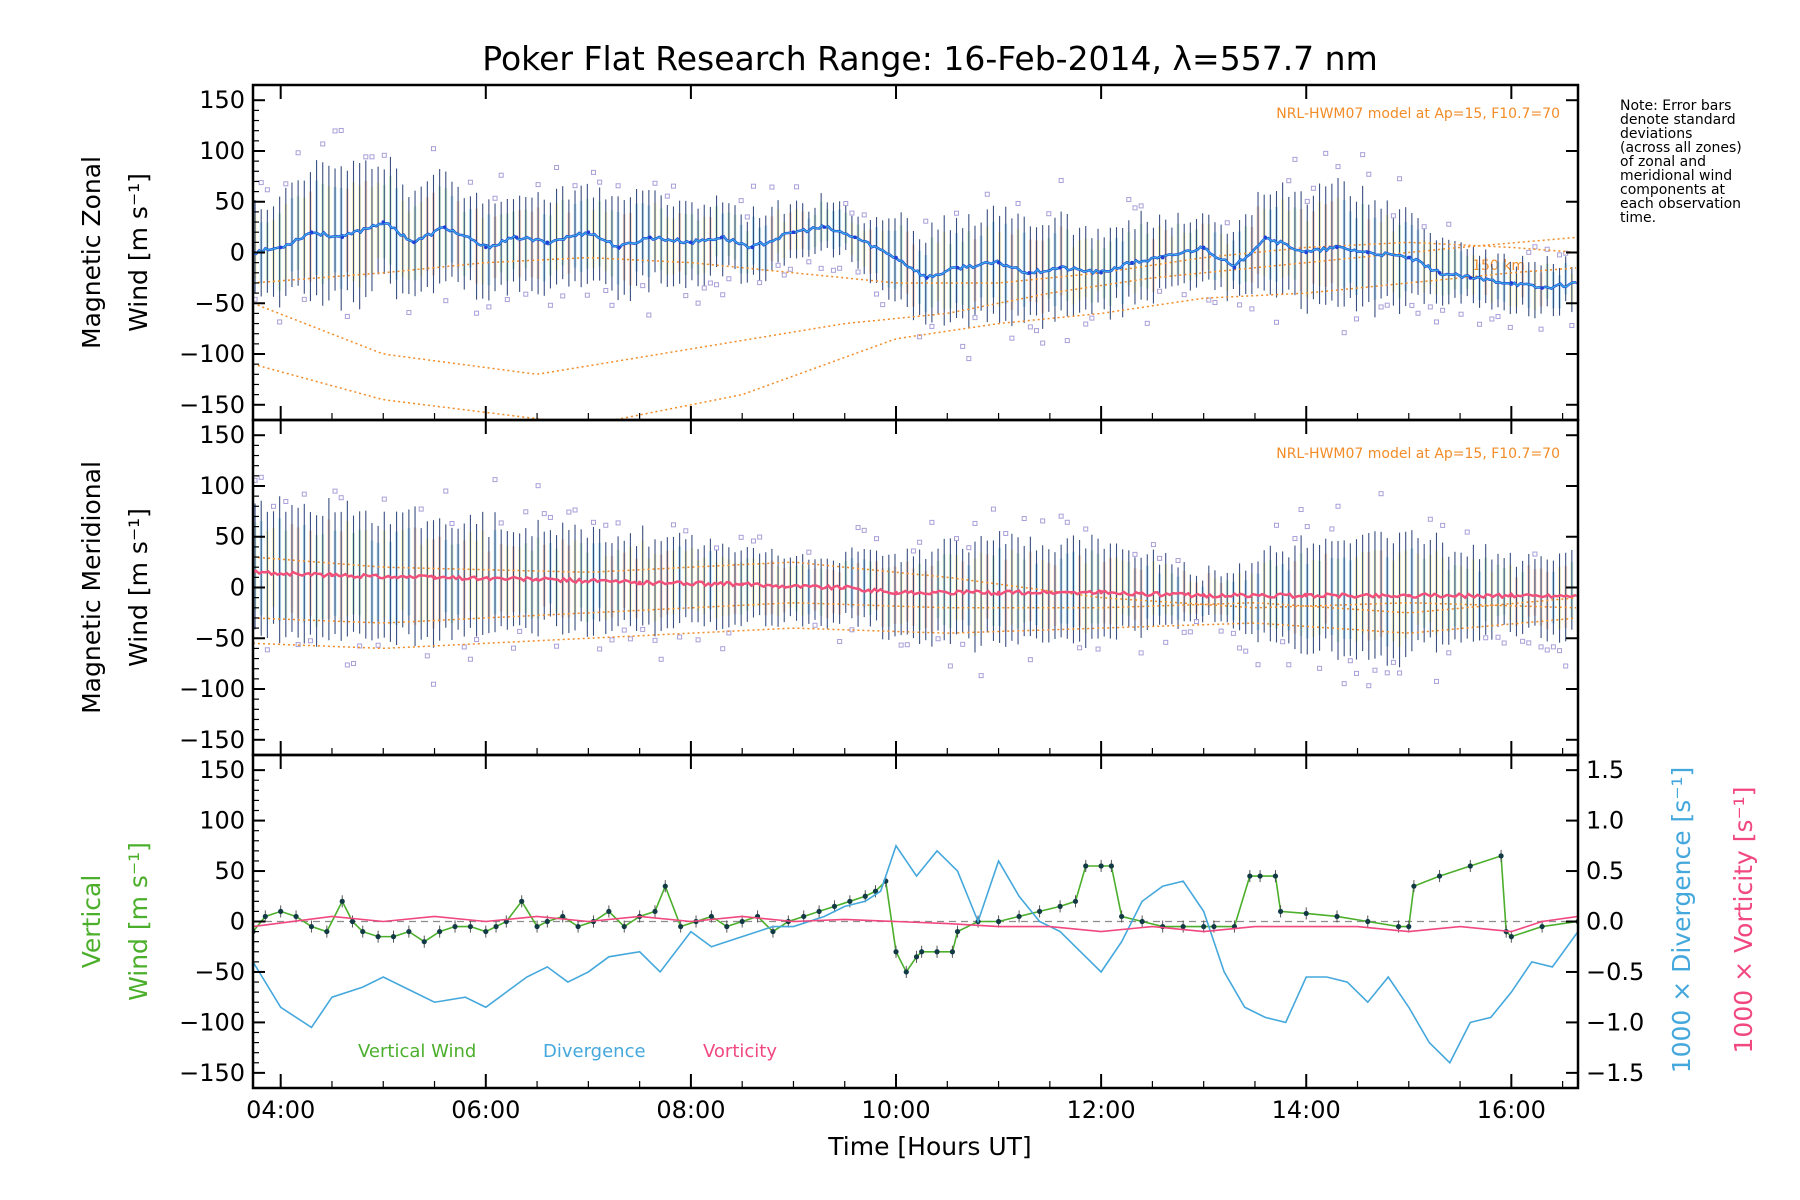 This screenshot has height=1200, width=1800. I want to click on outlier-points, so click(914, 244).